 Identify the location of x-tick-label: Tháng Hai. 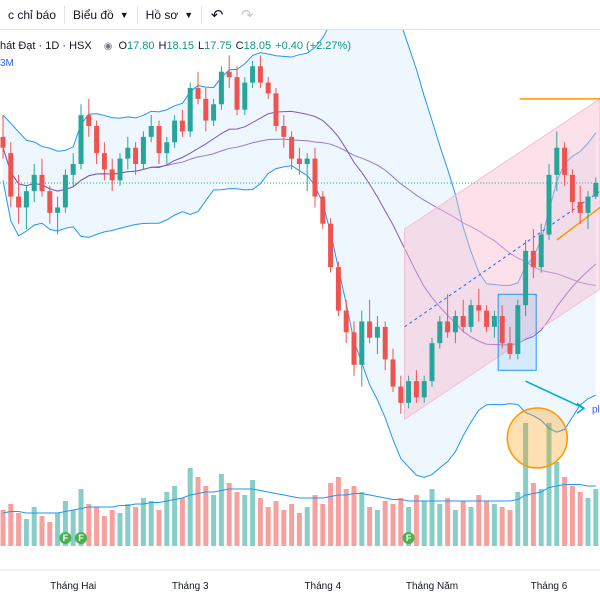
(73, 586).